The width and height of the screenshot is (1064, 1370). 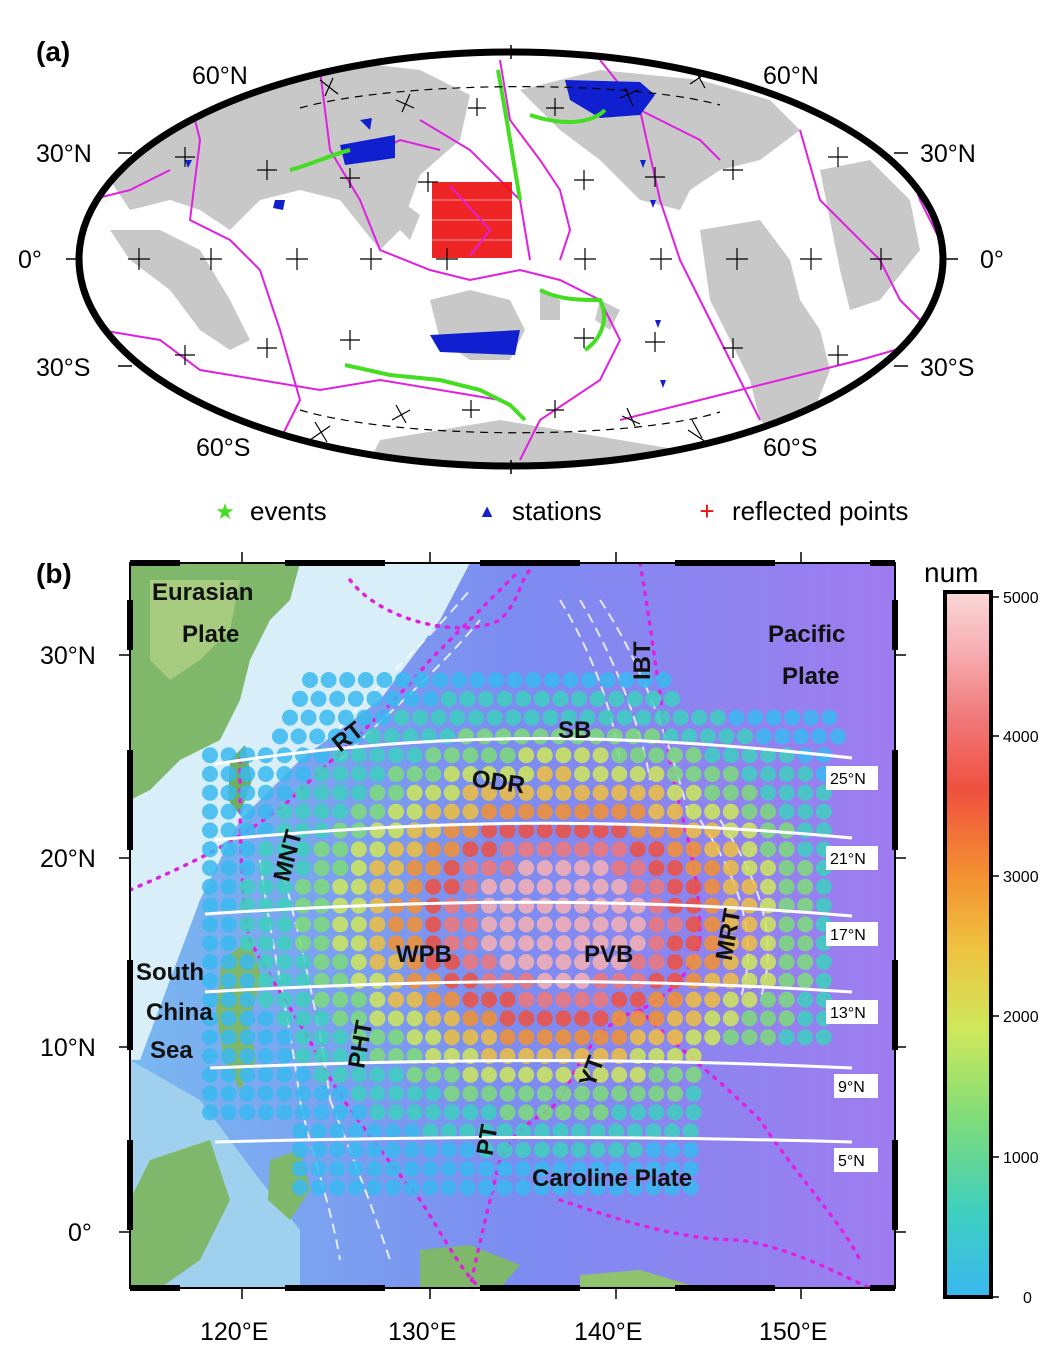 I want to click on colorbar, so click(x=968, y=944).